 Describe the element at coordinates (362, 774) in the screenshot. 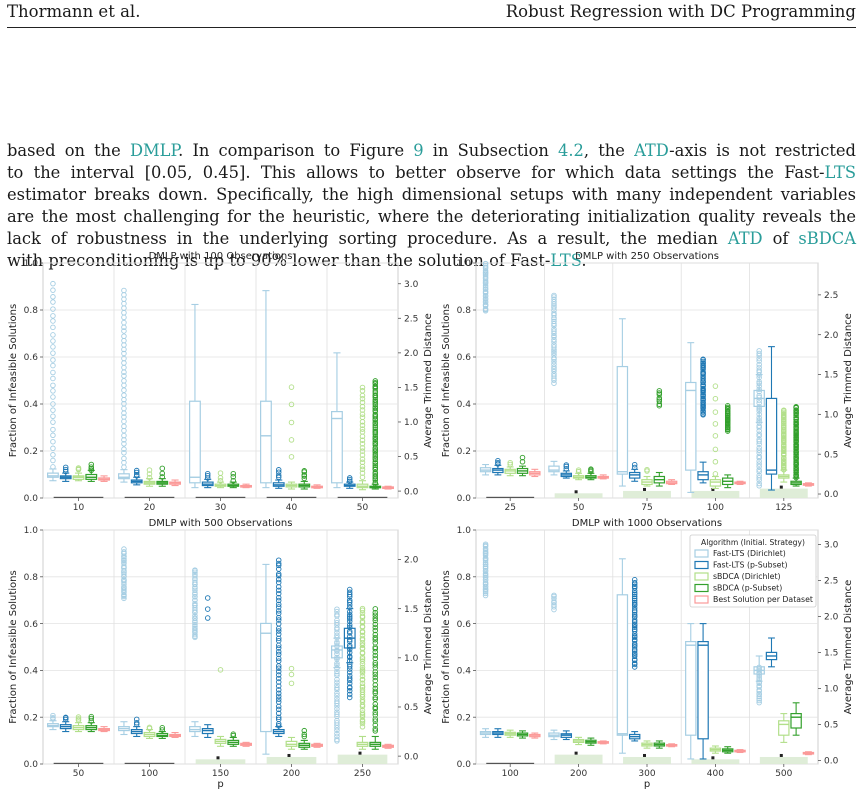

I see `x-tick-label: 250` at that location.